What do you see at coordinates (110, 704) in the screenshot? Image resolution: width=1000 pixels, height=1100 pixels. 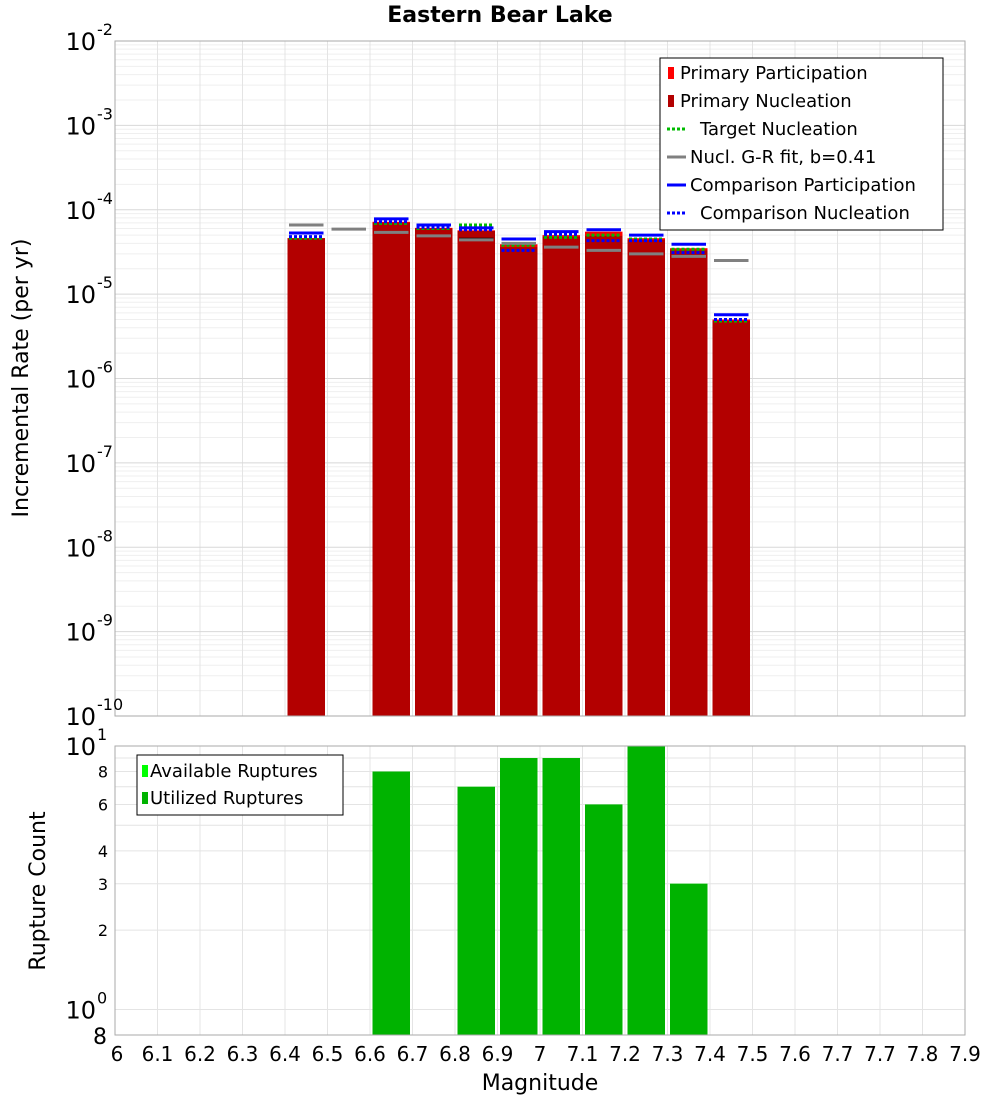 I see `y-tick-exponent: -10` at bounding box center [110, 704].